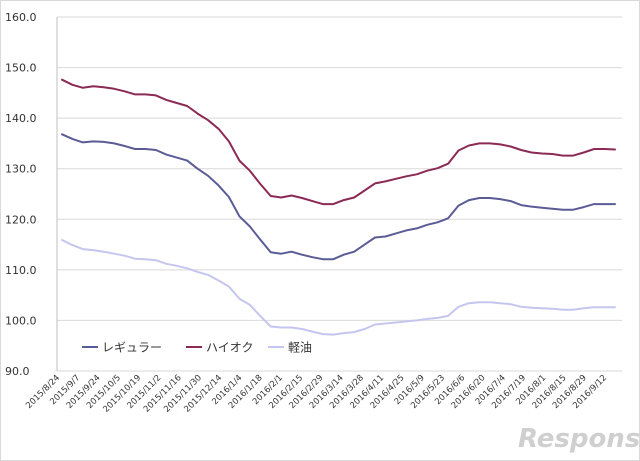 This screenshot has width=640, height=461. I want to click on y-tick-label: 130.0, so click(21, 169).